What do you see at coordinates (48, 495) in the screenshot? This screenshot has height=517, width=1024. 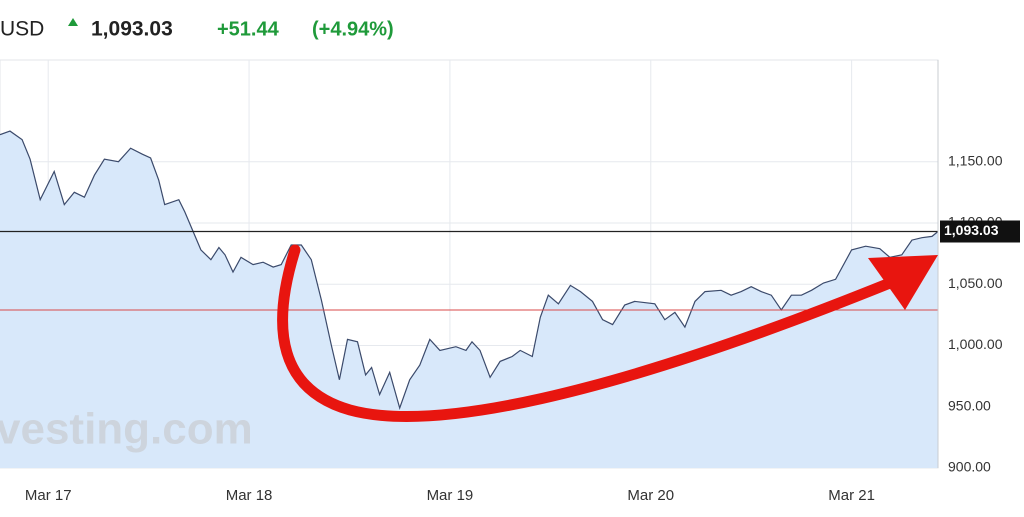 I see `x-tick-label: Mar 17` at bounding box center [48, 495].